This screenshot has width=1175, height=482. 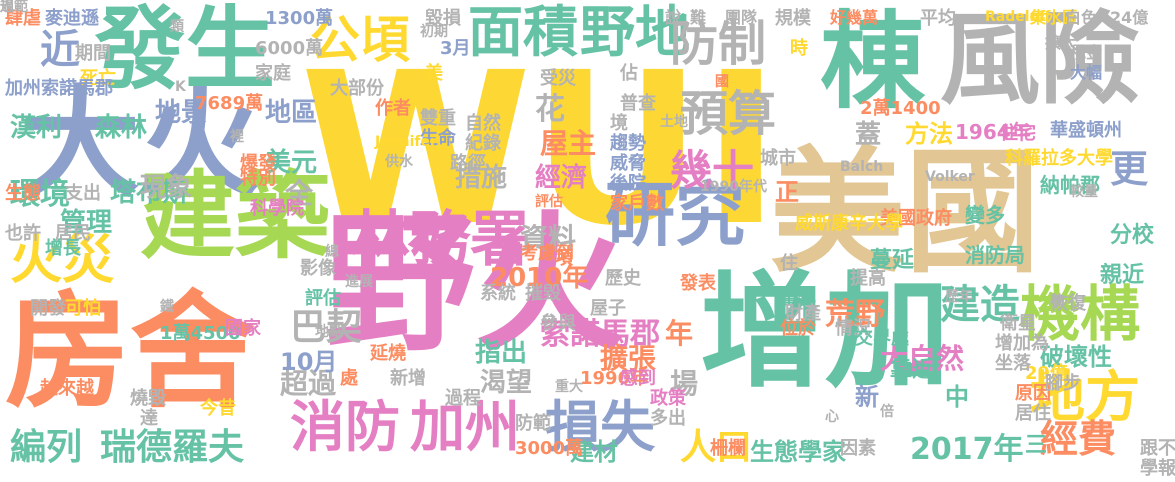 I want to click on word: 鐵, so click(x=167, y=307).